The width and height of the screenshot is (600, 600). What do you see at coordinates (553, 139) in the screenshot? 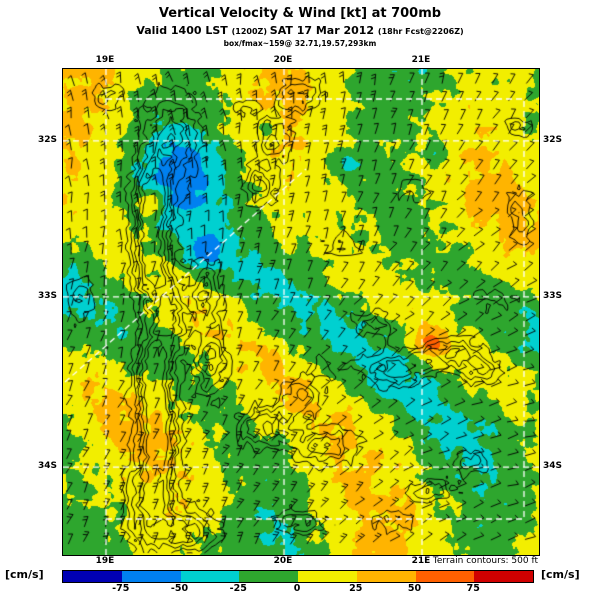
I see `lat-label-right: 32S` at bounding box center [553, 139].